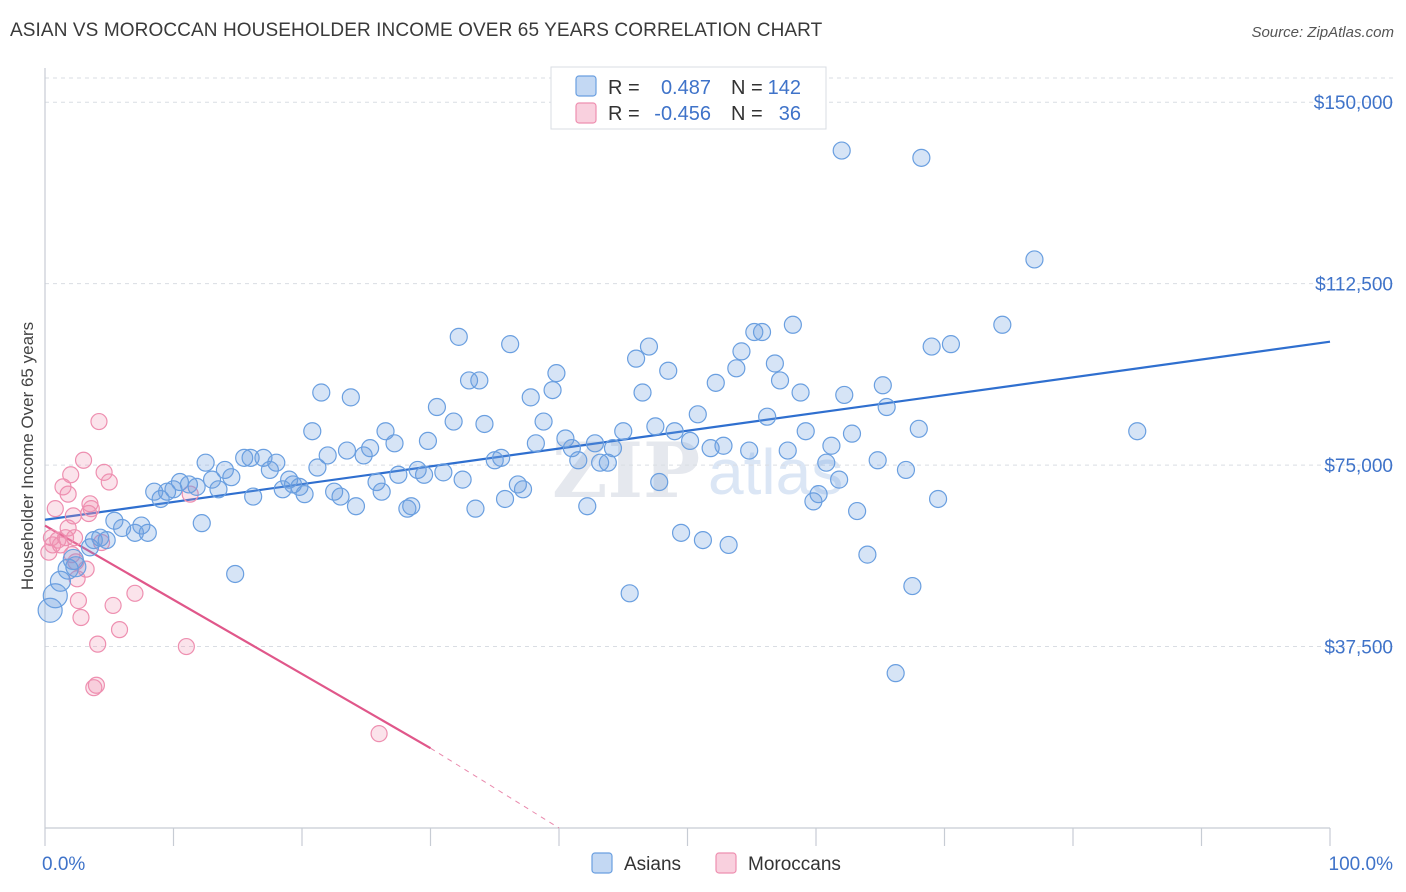 Image resolution: width=1406 pixels, height=892 pixels. Describe the element at coordinates (495, 788) in the screenshot. I see `trend-line-moroccans-extrapolated` at that location.